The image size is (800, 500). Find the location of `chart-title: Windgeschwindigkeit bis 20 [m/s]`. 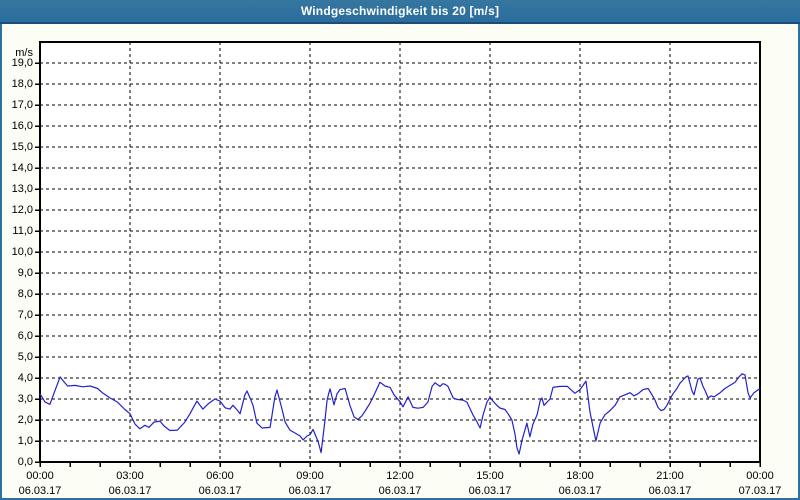

chart-title: Windgeschwindigkeit bis 20 [m/s] is located at coordinates (400, 11).